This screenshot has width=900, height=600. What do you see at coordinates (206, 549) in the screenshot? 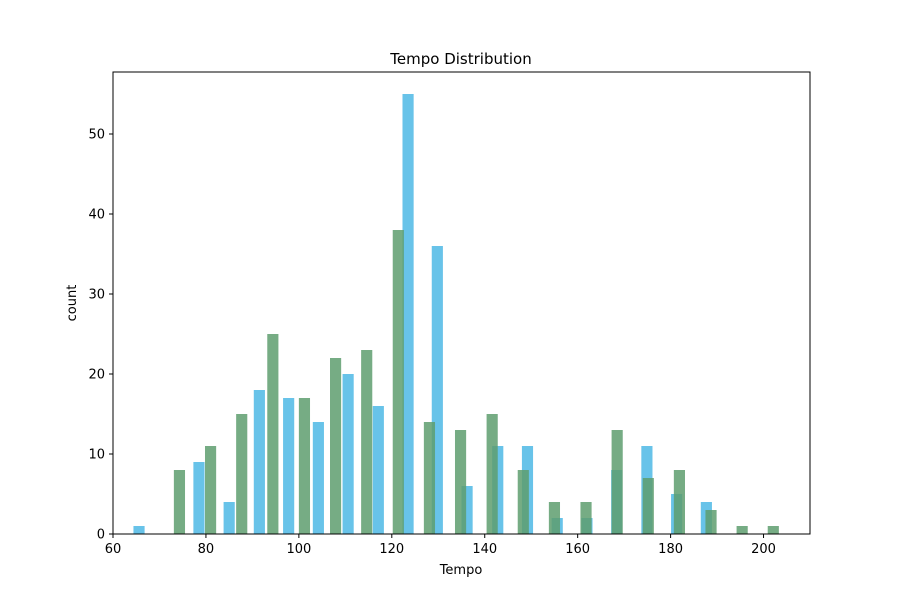
I see `x-tick-label: 80` at bounding box center [206, 549].